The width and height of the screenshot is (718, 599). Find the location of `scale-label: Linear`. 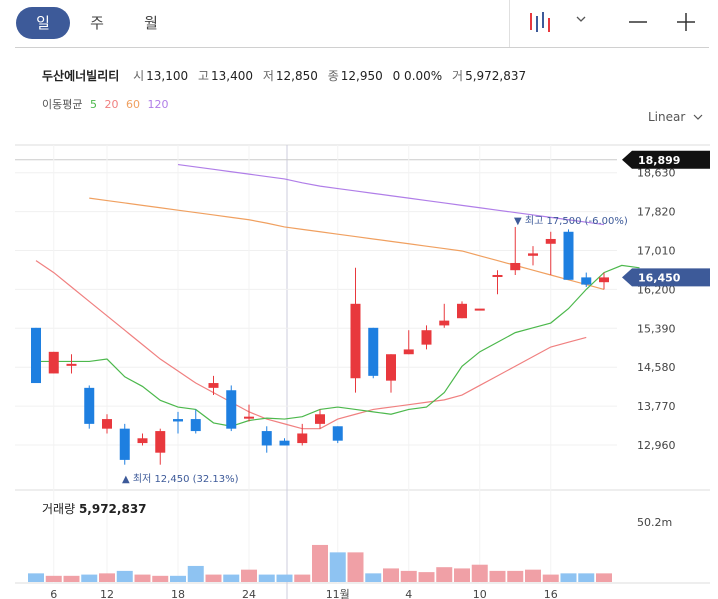

scale-label: Linear is located at coordinates (667, 117).